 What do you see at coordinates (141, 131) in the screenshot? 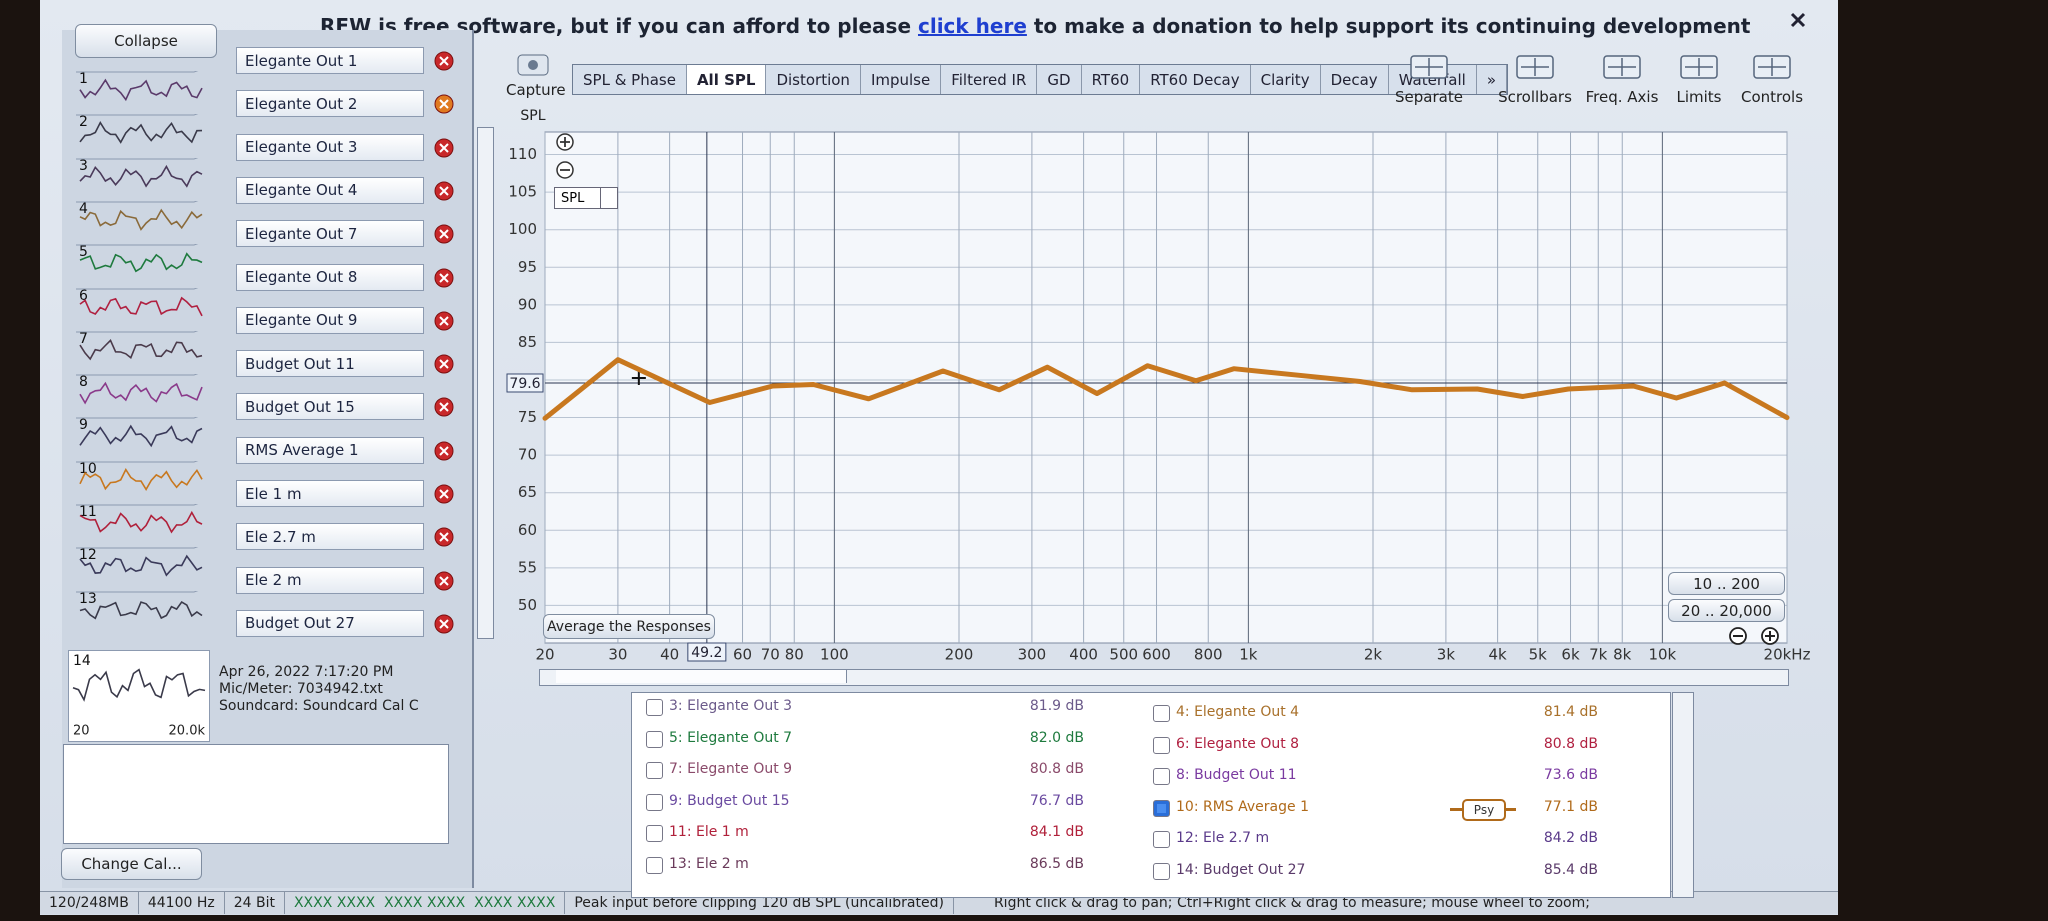
I see `measurement-thumbnail: 2` at bounding box center [141, 131].